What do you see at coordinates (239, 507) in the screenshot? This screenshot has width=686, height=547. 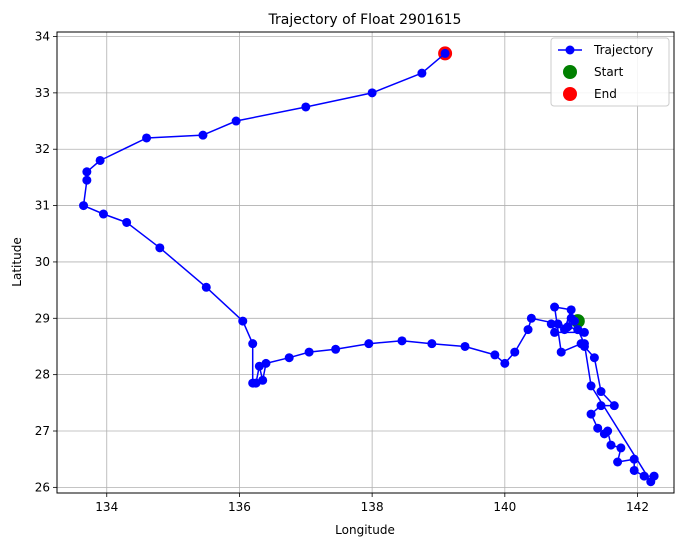 I see `x-tick-label: 136` at bounding box center [239, 507].